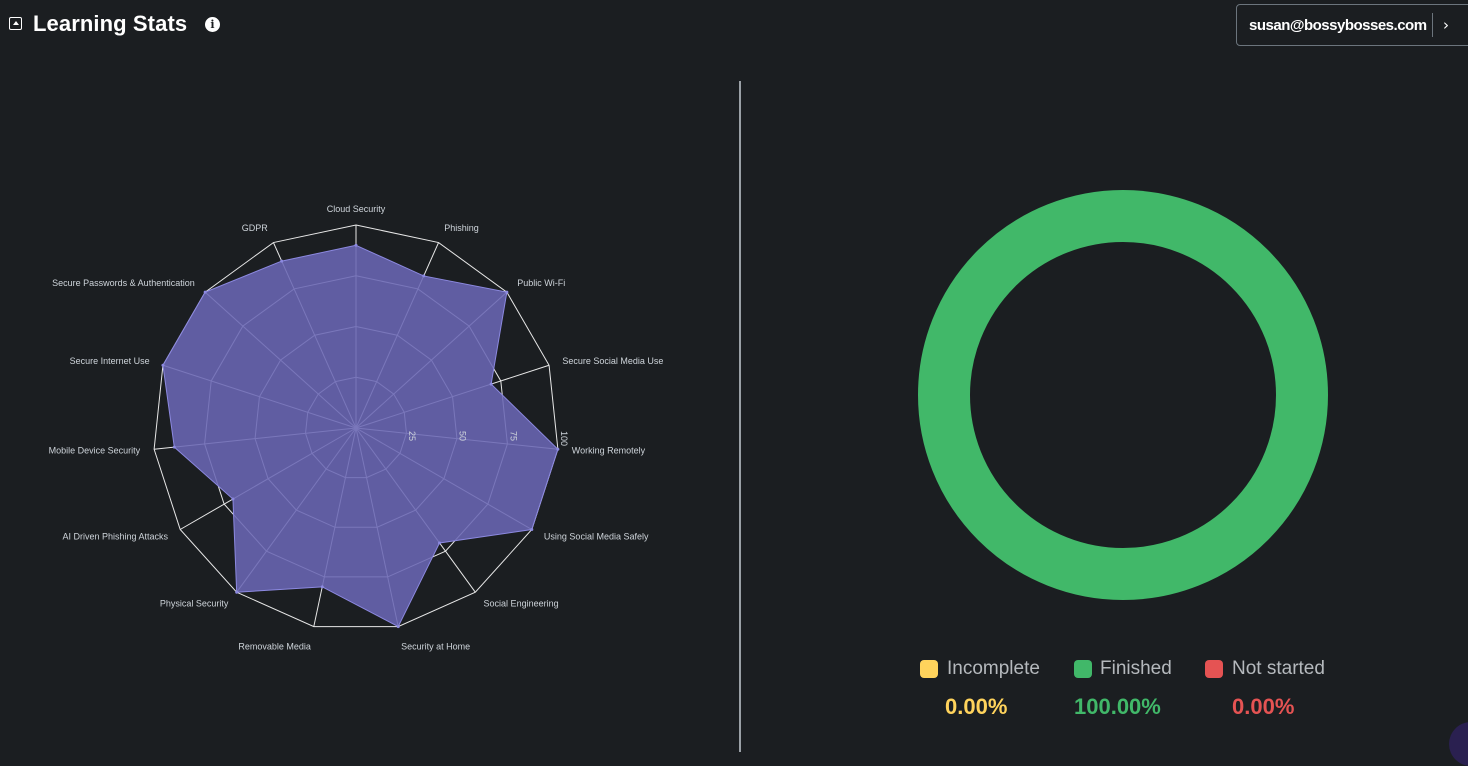 The width and height of the screenshot is (1468, 766). I want to click on page-title: Learning Stats, so click(110, 23).